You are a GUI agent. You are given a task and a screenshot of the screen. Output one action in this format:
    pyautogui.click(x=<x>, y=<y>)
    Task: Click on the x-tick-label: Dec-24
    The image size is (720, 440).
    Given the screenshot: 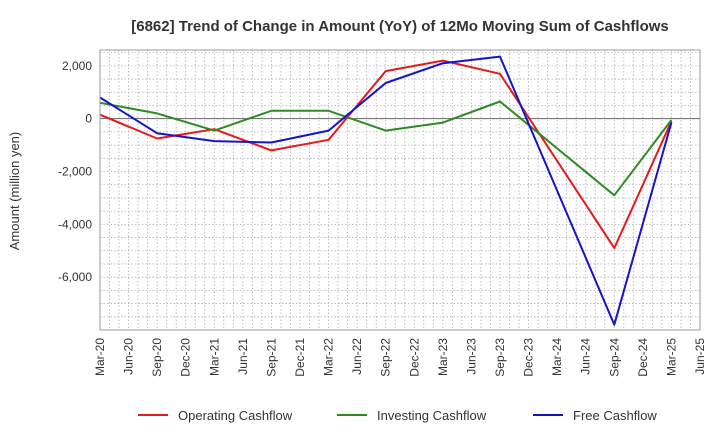 What is the action you would take?
    pyautogui.click(x=643, y=357)
    